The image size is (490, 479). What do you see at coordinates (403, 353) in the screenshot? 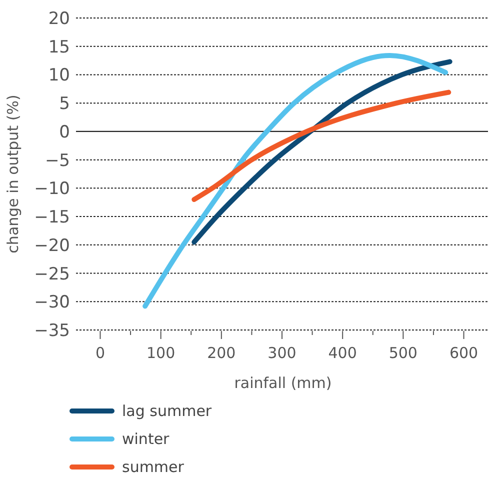
I see `x-tick-label: 500` at bounding box center [403, 353].